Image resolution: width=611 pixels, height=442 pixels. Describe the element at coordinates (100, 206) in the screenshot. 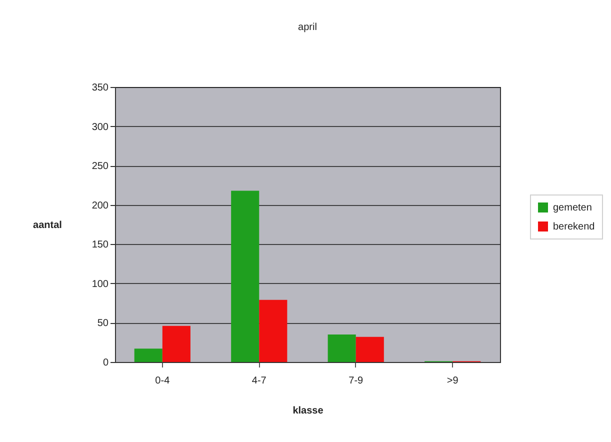

I see `y-tick-label: 200` at that location.